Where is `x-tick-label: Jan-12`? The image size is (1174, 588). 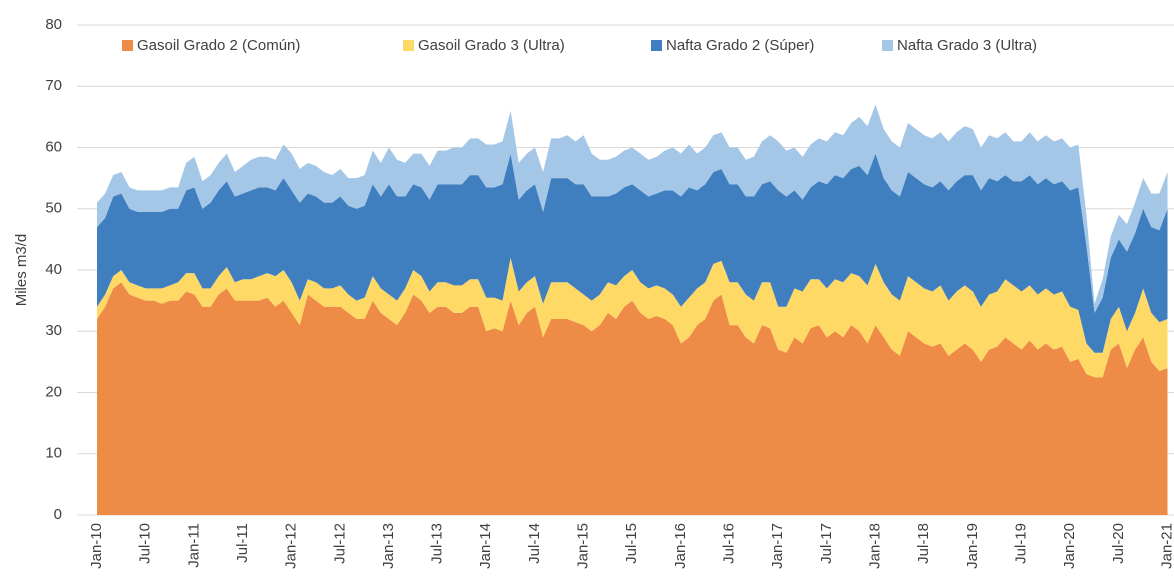 x-tick-label: Jan-12 is located at coordinates (291, 546).